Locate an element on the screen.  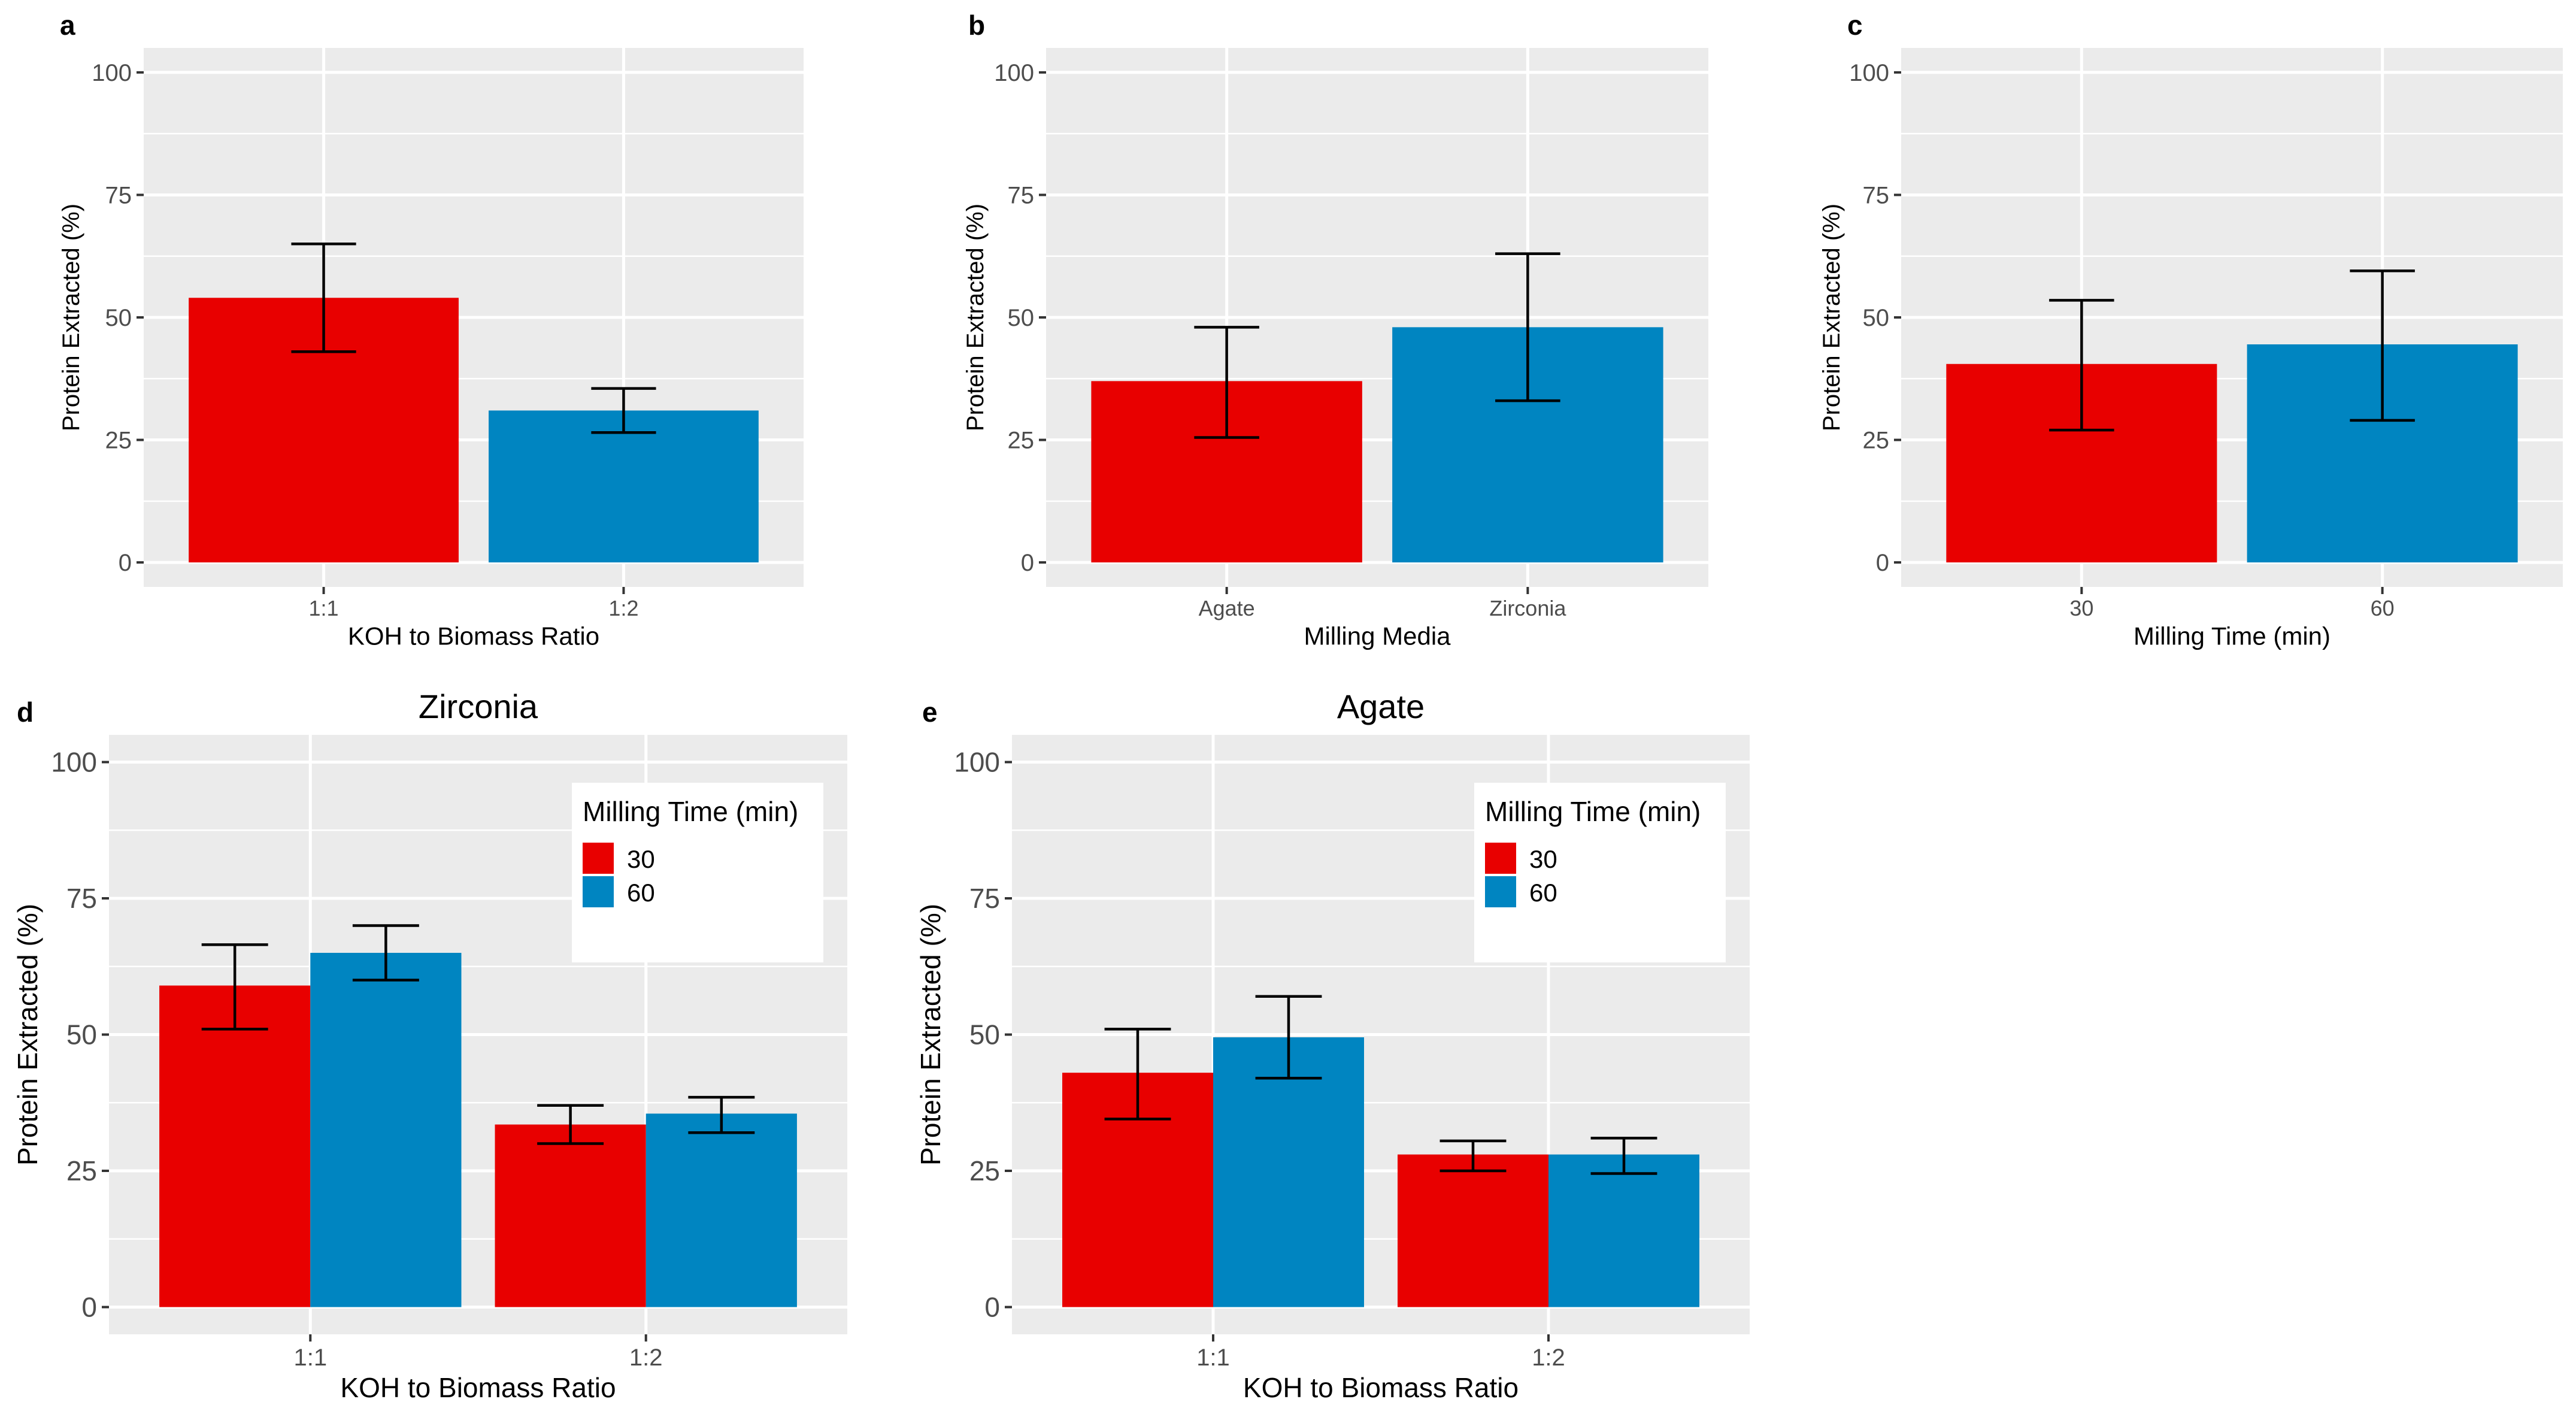
panel-letter: b is located at coordinates (976, 25).